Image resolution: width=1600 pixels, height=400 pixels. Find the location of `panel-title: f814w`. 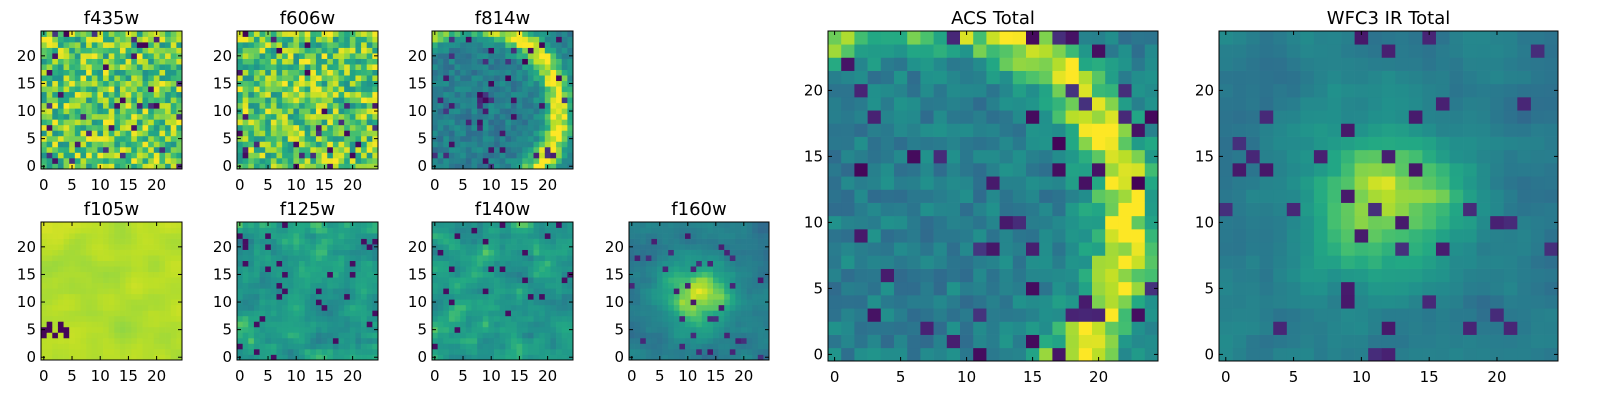

panel-title: f814w is located at coordinates (502, 18).